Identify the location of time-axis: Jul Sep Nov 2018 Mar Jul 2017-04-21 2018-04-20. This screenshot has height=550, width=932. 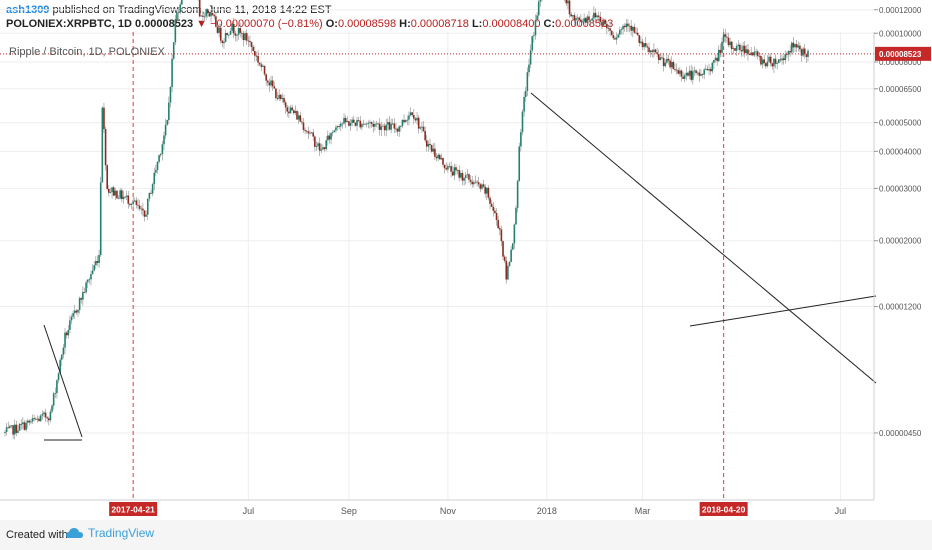
(477, 509).